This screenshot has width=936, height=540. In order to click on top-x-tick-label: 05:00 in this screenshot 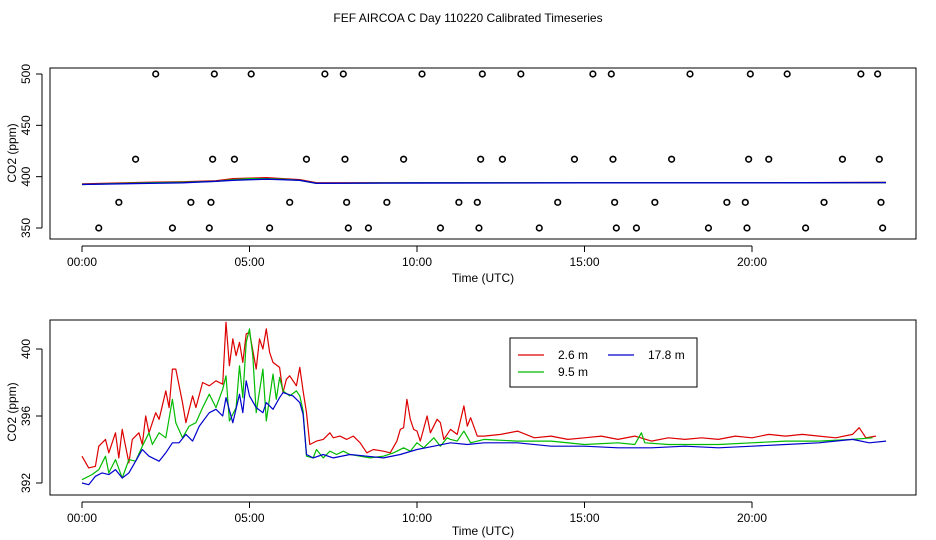, I will do `click(249, 262)`.